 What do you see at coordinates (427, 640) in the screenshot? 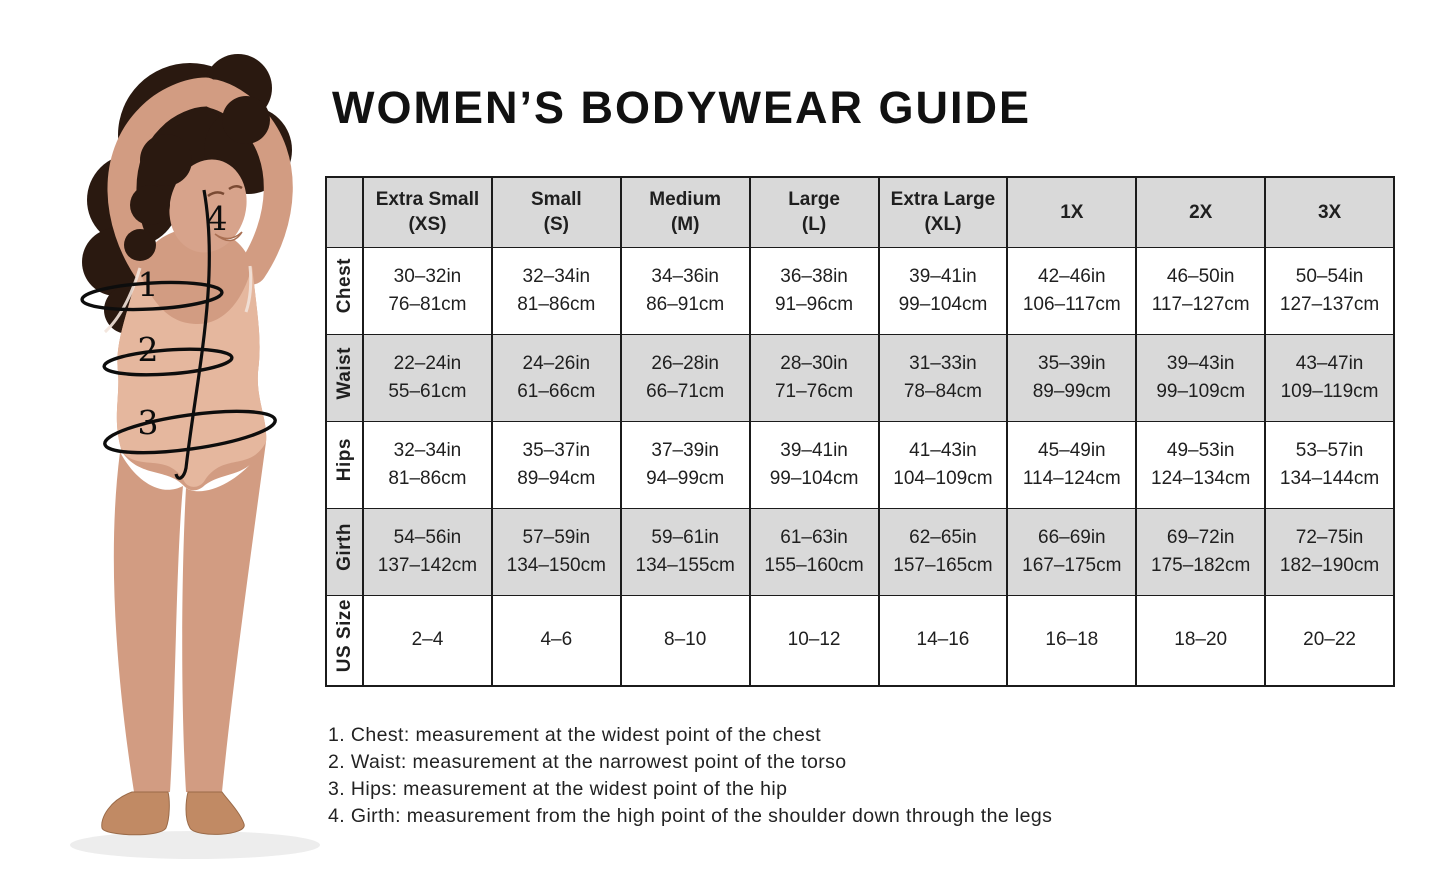
I see `cell-ussize-xs: 2–4` at bounding box center [427, 640].